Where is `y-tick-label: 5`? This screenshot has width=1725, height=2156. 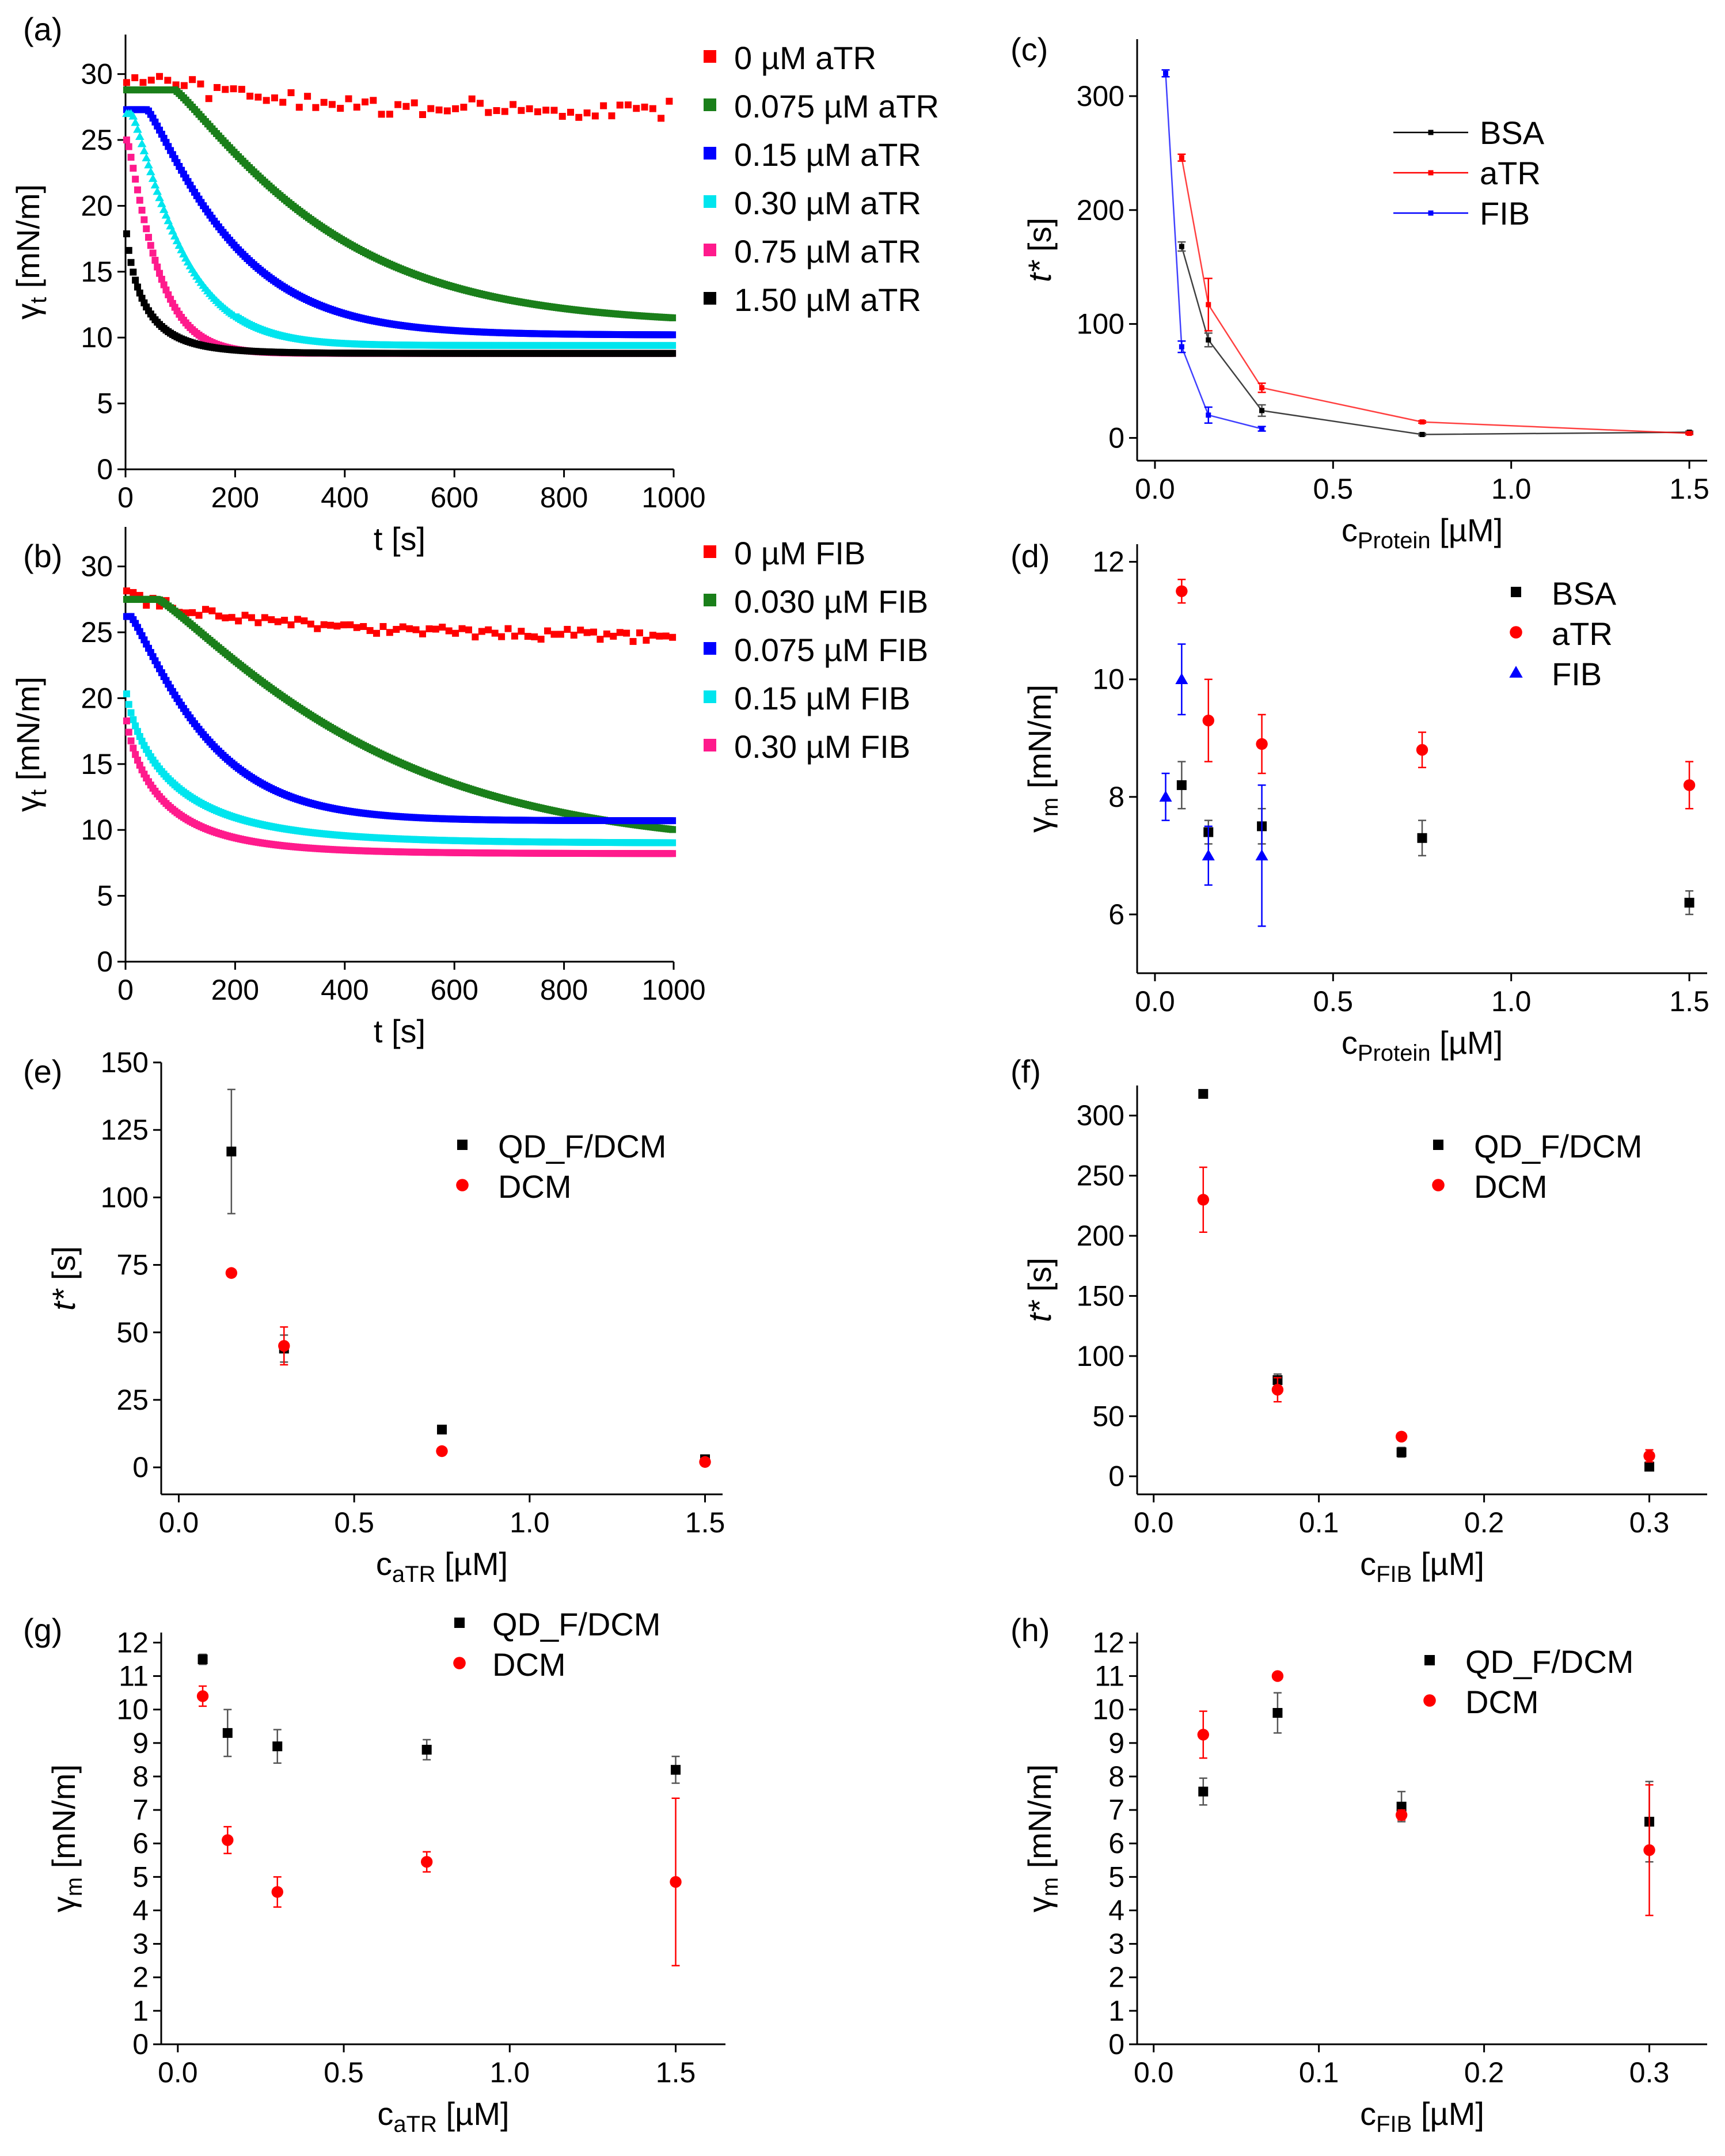 y-tick-label: 5 is located at coordinates (105, 896).